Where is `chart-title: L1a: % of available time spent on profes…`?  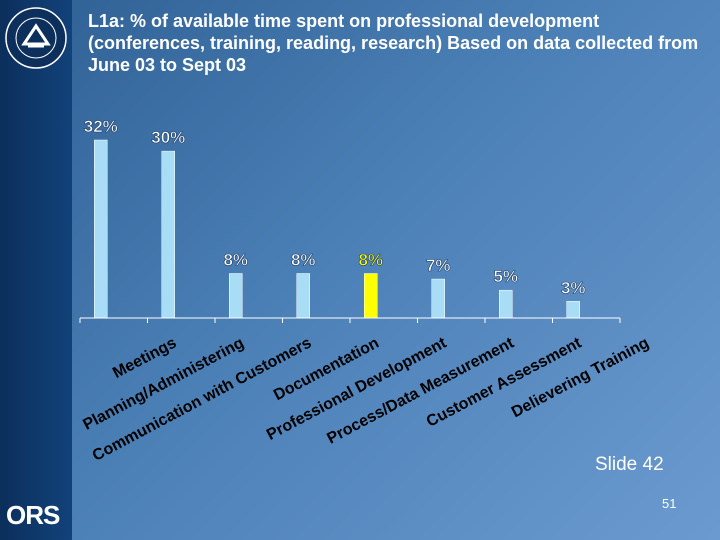 chart-title: L1a: % of available time spent on profes… is located at coordinates (393, 43).